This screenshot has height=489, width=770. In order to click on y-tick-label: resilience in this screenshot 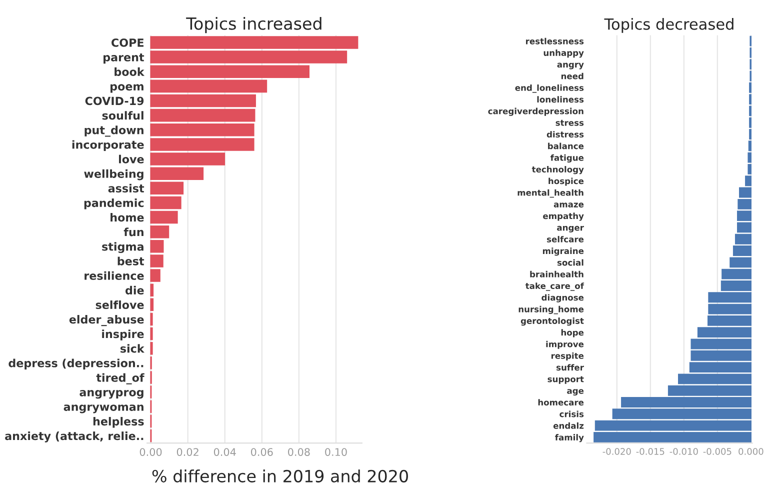, I will do `click(114, 275)`.